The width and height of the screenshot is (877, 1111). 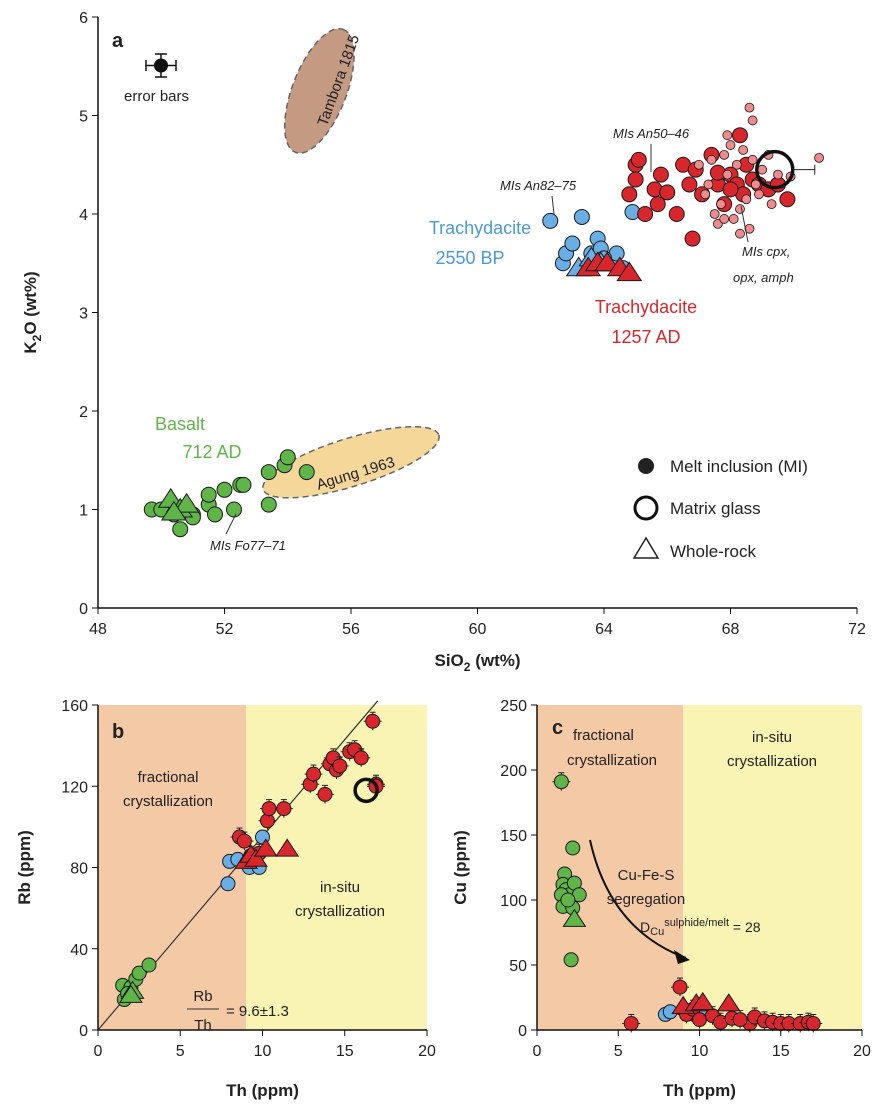 I want to click on panel-c-ylabel: Cu (ppm), so click(x=460, y=867).